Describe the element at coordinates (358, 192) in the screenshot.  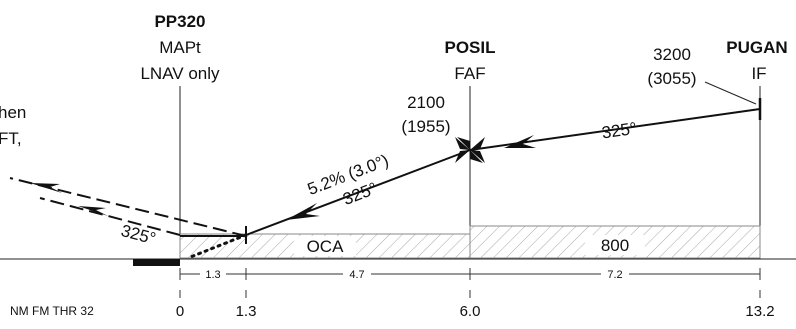
I see `final-approach-path` at that location.